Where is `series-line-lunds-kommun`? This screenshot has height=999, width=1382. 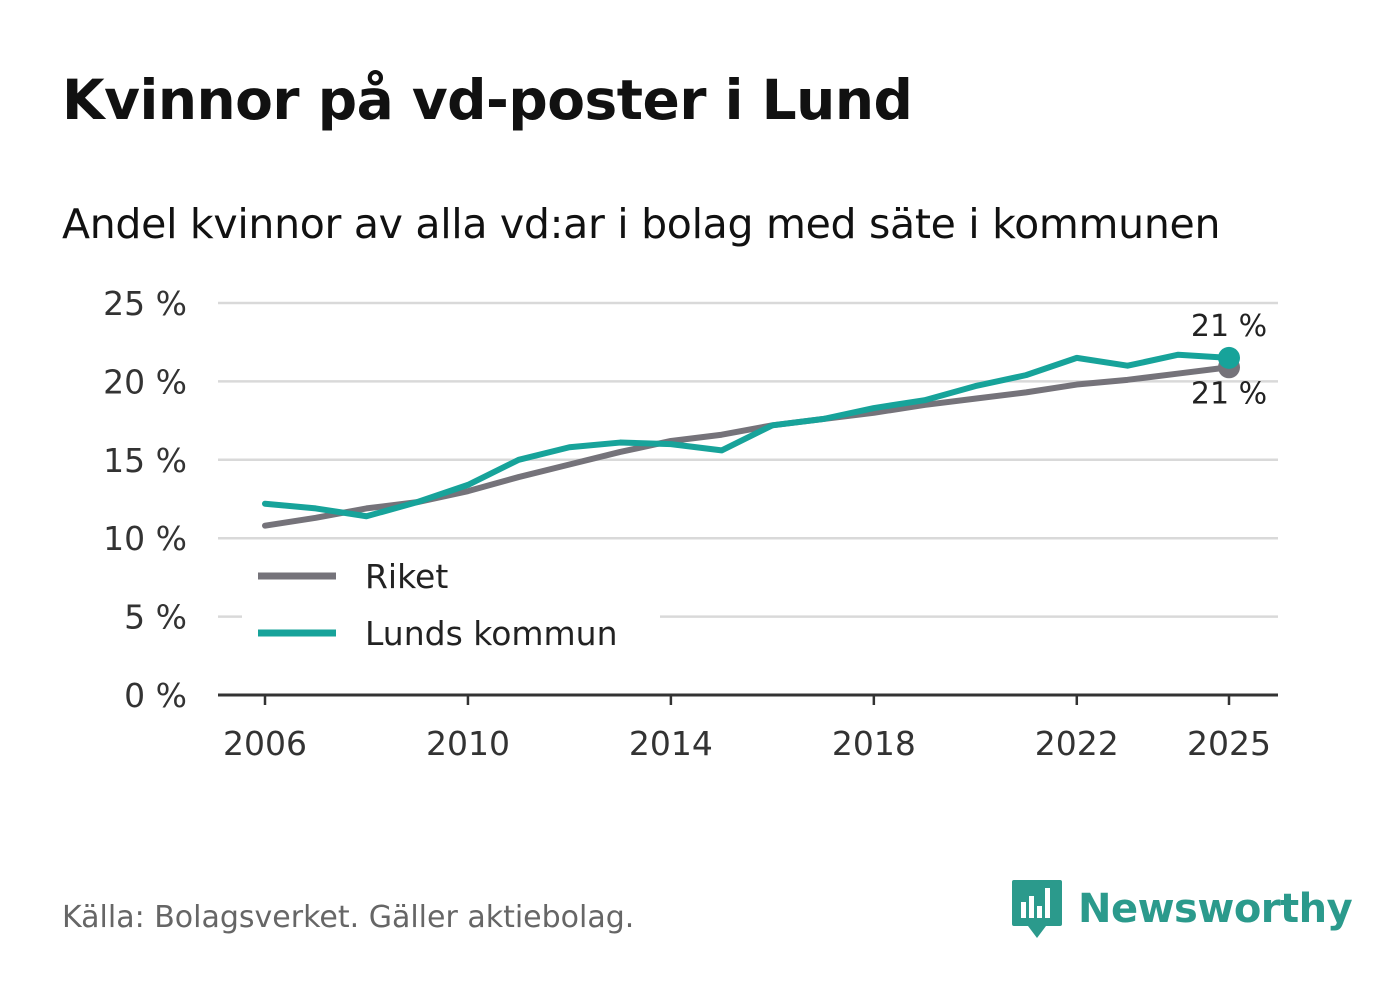 series-line-lunds-kommun is located at coordinates (747, 435).